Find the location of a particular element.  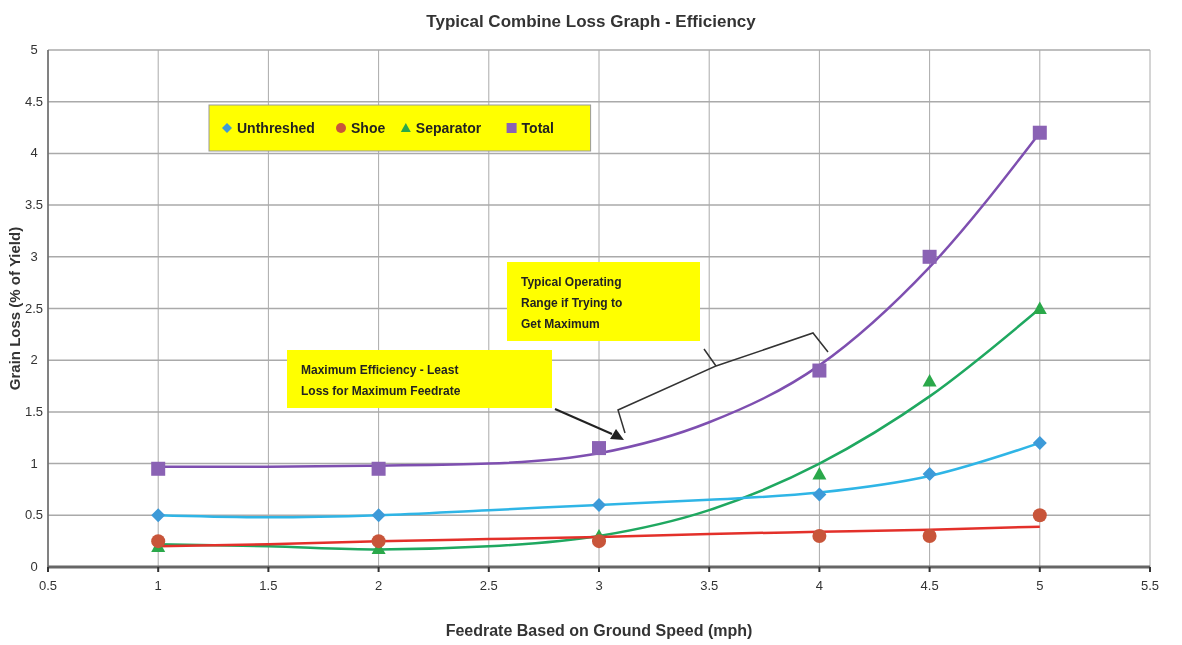

x-tick-label: 3.5 is located at coordinates (709, 585).